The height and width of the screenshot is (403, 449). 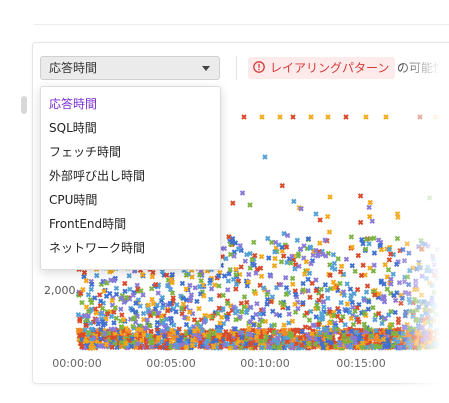 What do you see at coordinates (130, 68) in the screenshot?
I see `metric-select: 応答時間` at bounding box center [130, 68].